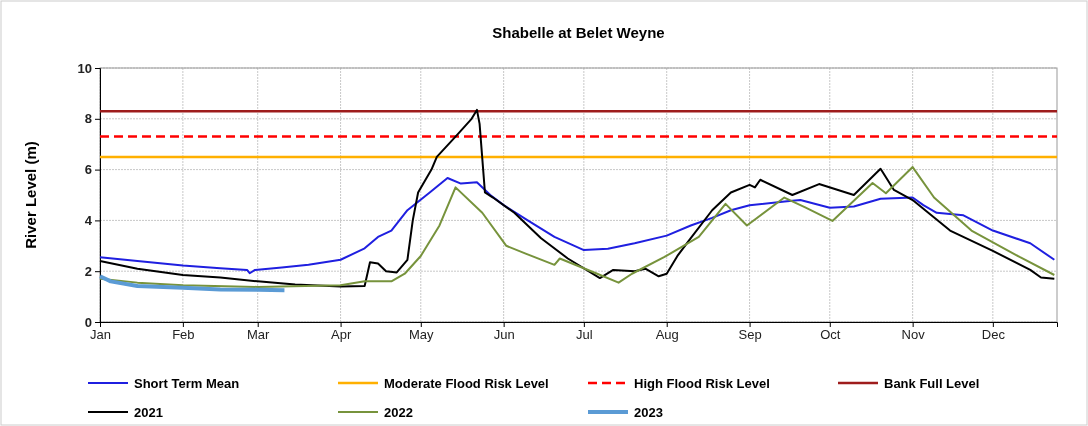  I want to click on legend-label: 2022, so click(398, 412).